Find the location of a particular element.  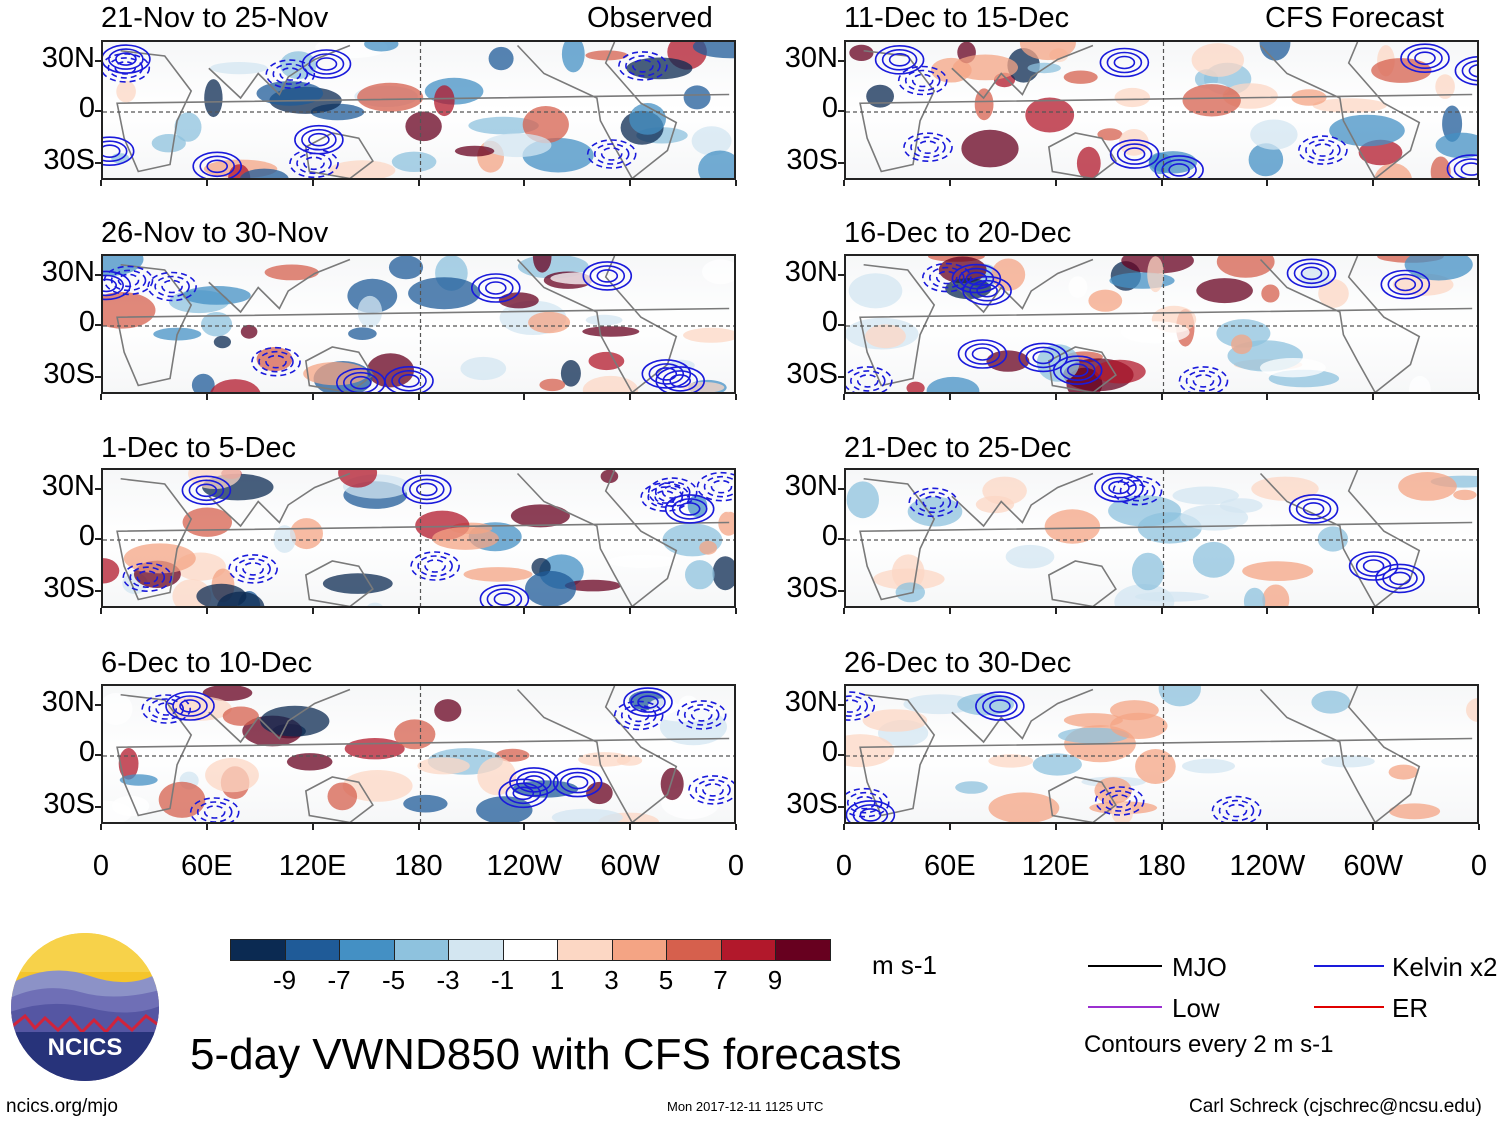

website-link: ncics.org/mjo is located at coordinates (62, 1106).